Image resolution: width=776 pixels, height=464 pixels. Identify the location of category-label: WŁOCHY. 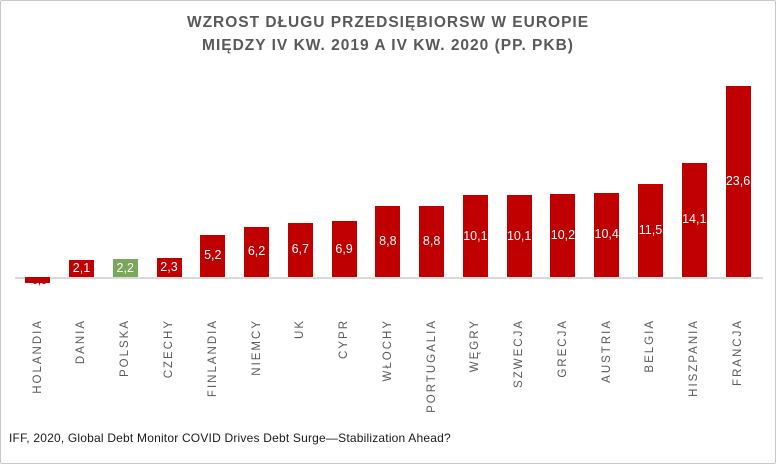
(387, 350).